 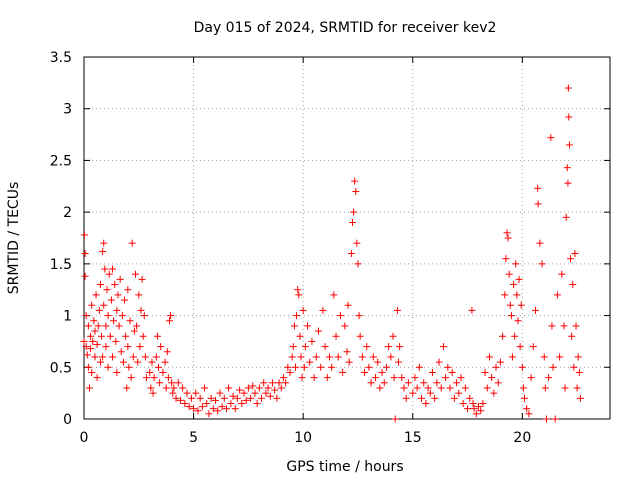 I want to click on x-tick-label: 10, so click(x=303, y=438).